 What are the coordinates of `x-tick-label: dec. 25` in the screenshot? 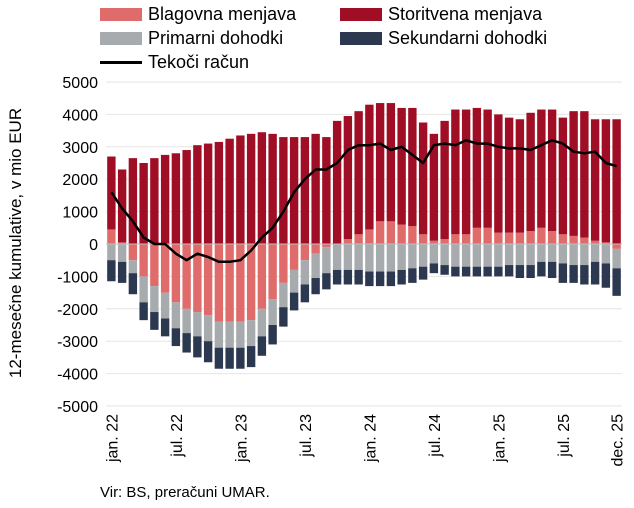 It's located at (618, 440).